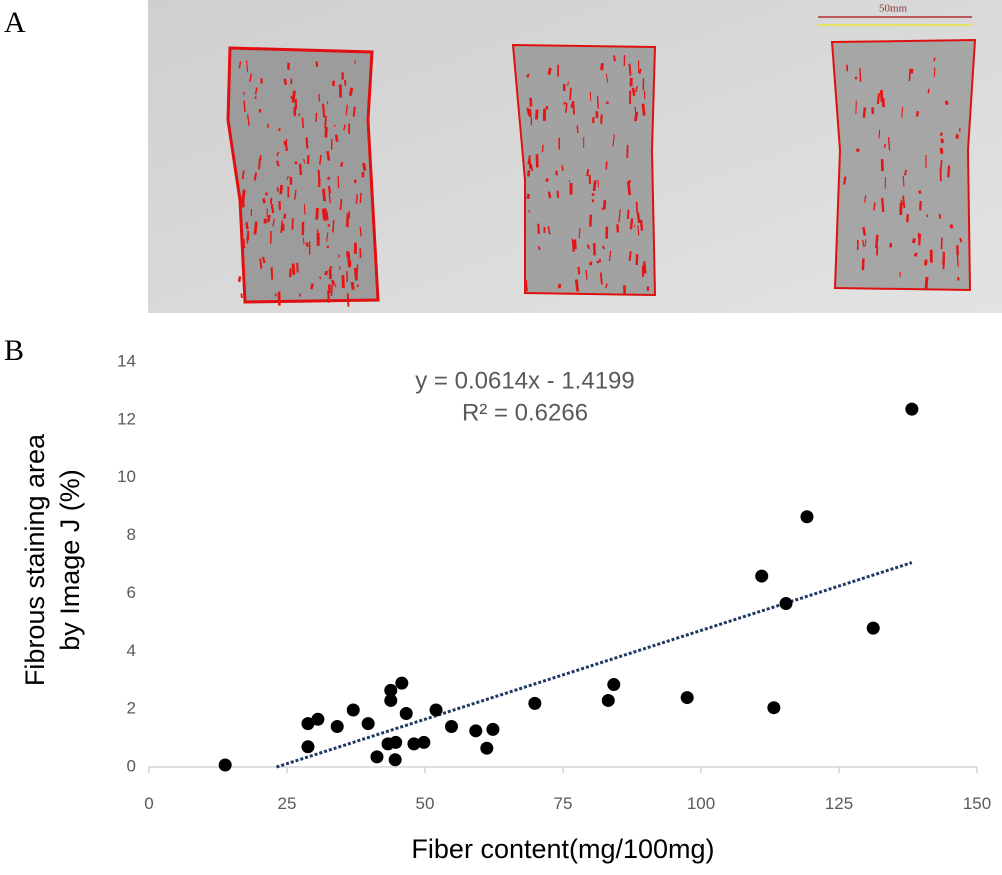  What do you see at coordinates (126, 476) in the screenshot?
I see `y-tick-label: 10` at bounding box center [126, 476].